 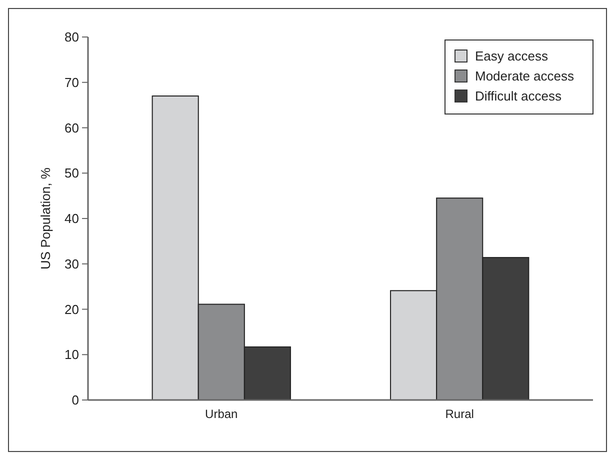 I want to click on y-tick-label: 40, so click(x=71, y=218).